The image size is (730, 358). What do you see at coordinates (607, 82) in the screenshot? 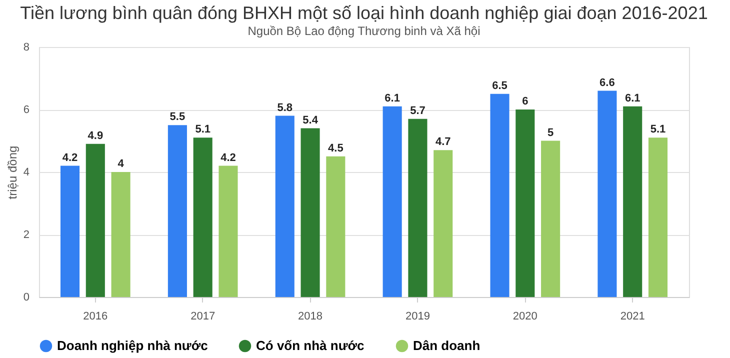
I see `data-label: 6.6` at bounding box center [607, 82].